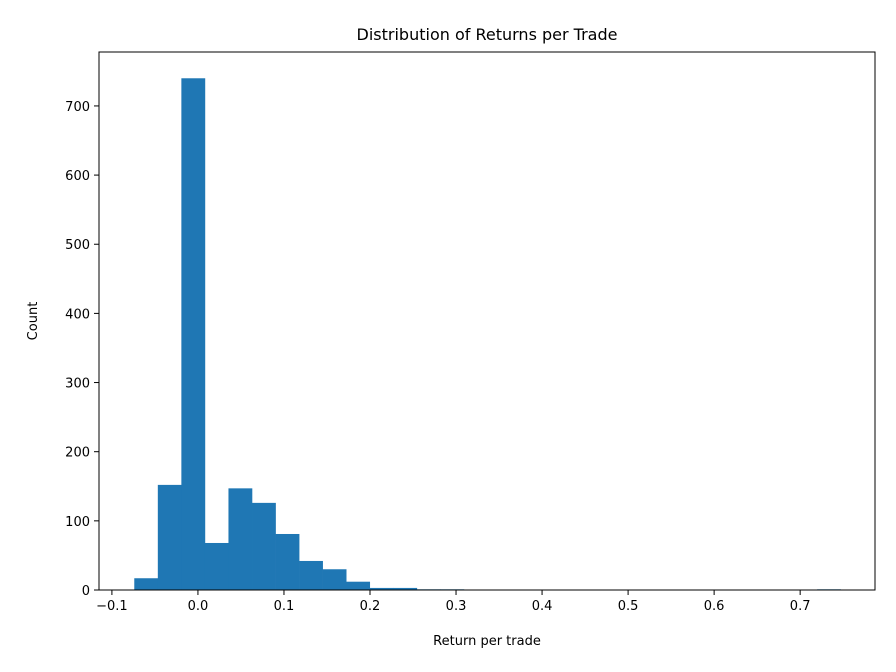 The image size is (896, 672). I want to click on x-tick-label: 0.2, so click(370, 606).